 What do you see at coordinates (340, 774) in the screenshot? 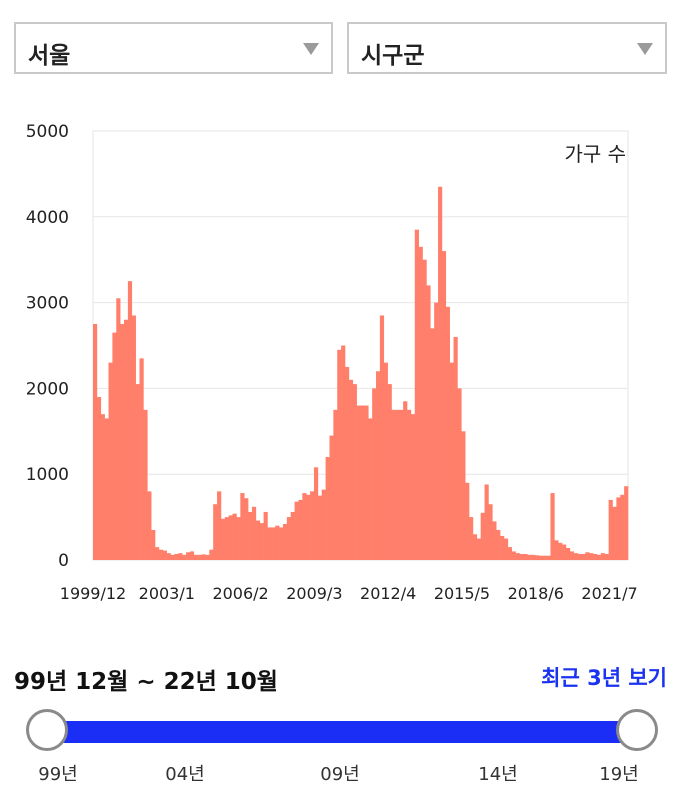
I see `slider-tick-label: 09년` at bounding box center [340, 774].